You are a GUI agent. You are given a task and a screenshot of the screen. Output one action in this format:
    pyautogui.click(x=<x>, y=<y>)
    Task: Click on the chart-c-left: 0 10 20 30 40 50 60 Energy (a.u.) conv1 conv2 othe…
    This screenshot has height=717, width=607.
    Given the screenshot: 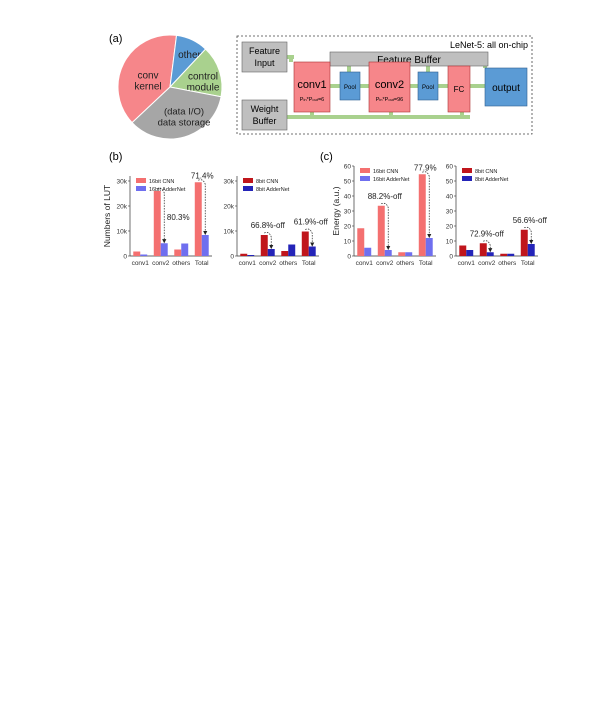 What is the action you would take?
    pyautogui.click(x=384, y=215)
    